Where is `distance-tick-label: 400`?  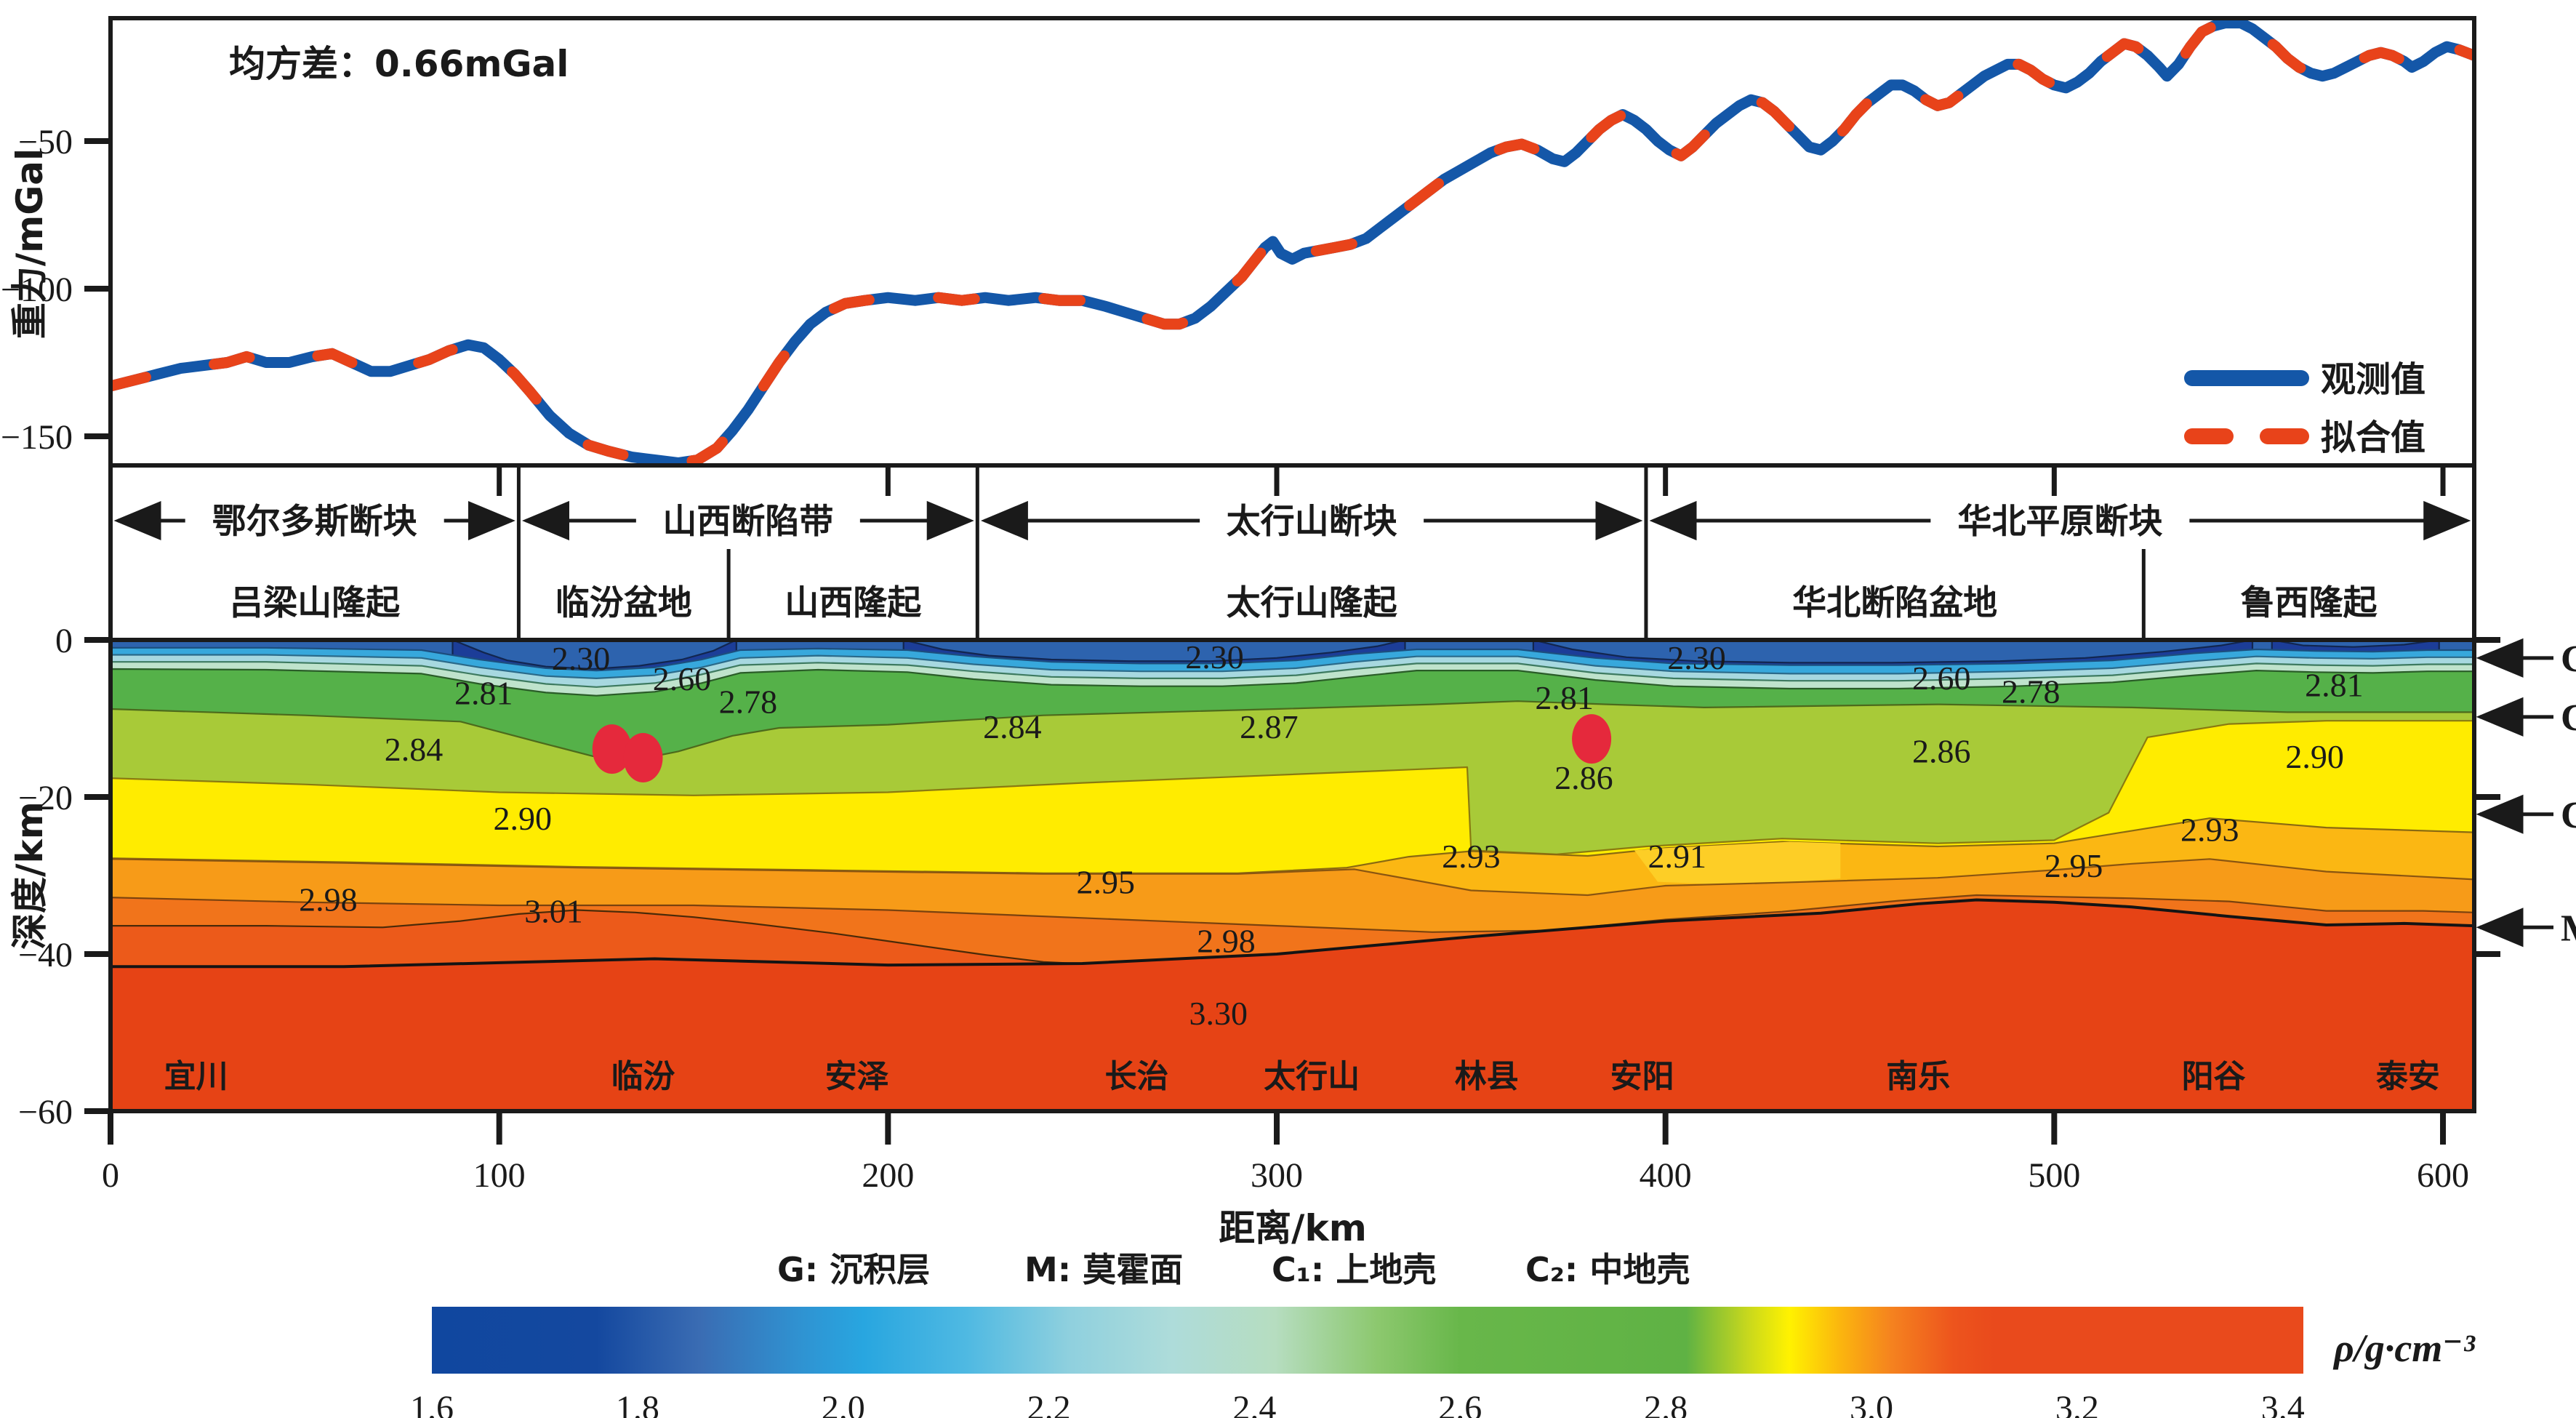 distance-tick-label: 400 is located at coordinates (1666, 1175).